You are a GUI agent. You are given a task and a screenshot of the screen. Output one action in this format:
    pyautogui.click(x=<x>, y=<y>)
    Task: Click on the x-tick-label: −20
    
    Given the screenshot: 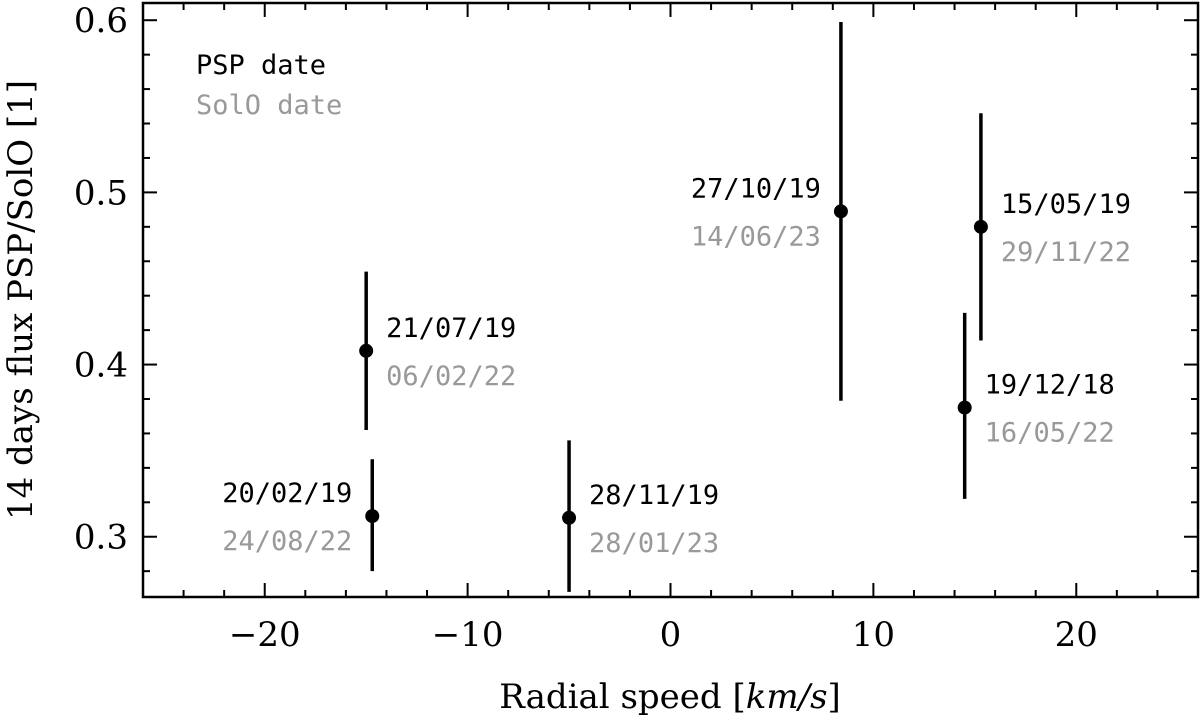 What is the action you would take?
    pyautogui.click(x=265, y=635)
    